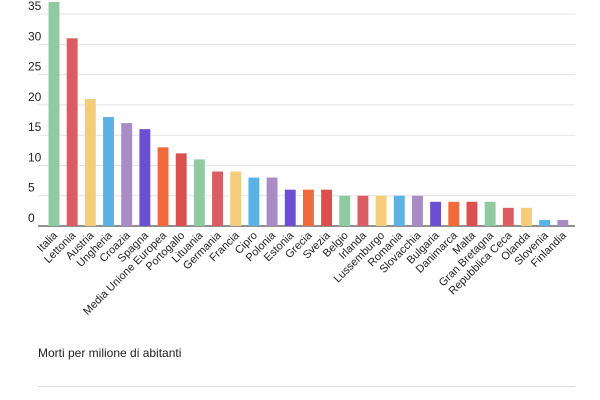  What do you see at coordinates (290, 207) in the screenshot?
I see `bar-estonia` at bounding box center [290, 207].